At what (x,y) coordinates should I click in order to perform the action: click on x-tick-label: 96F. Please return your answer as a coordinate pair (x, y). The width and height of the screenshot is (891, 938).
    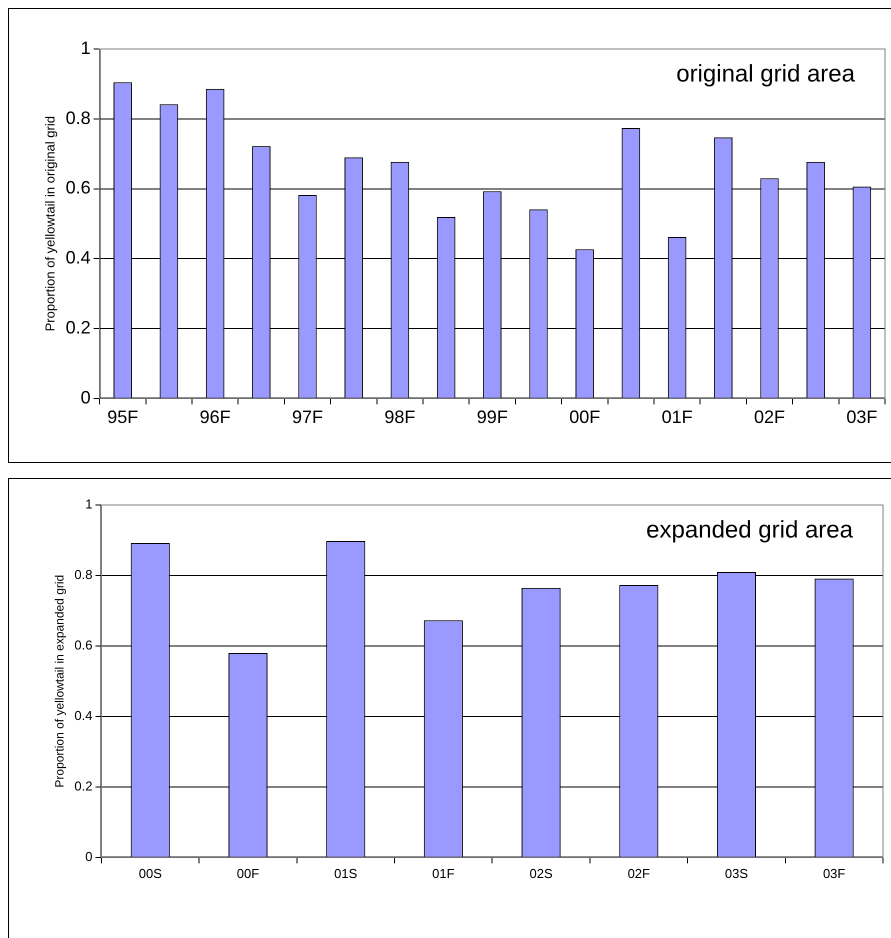
    Looking at the image, I should click on (215, 417).